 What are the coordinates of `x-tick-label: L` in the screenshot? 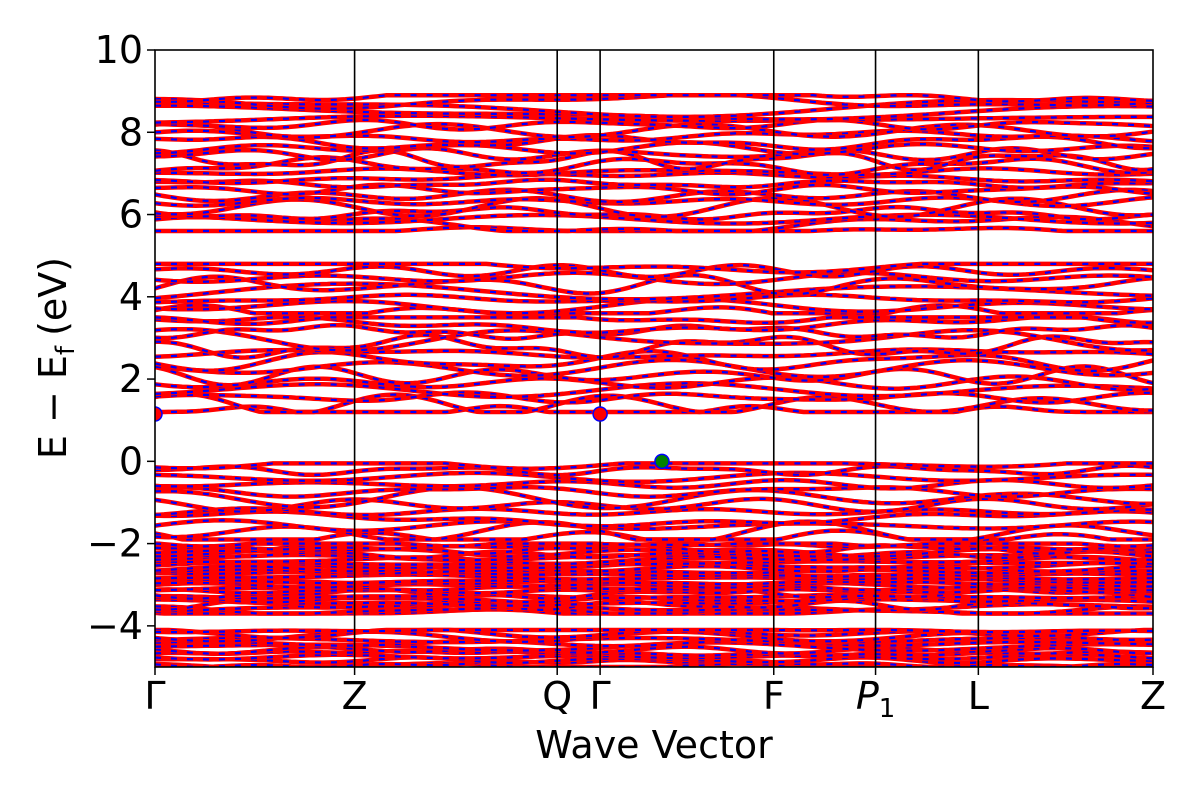 It's located at (978, 696).